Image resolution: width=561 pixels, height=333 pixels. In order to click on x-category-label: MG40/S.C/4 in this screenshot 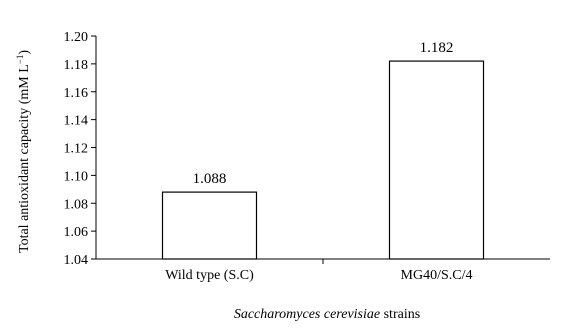, I will do `click(437, 275)`.